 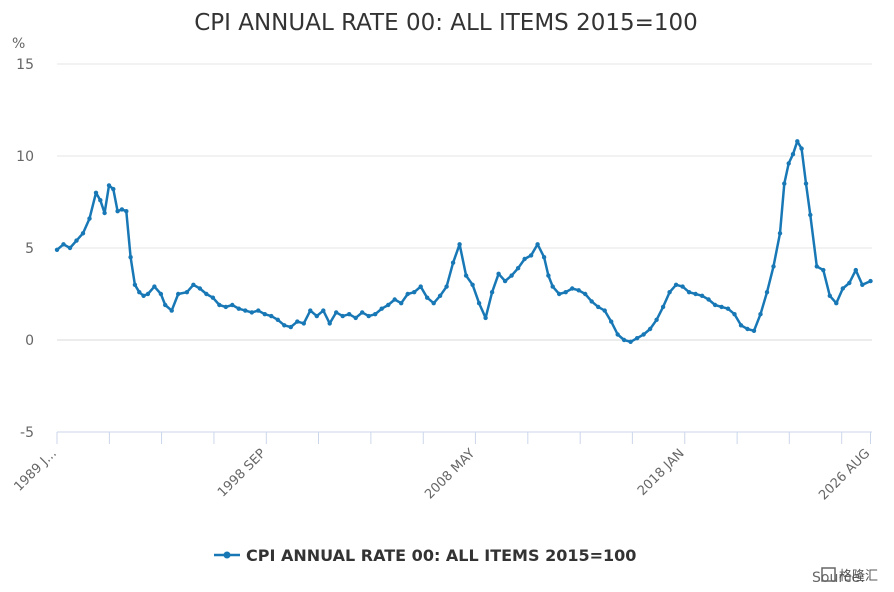 I want to click on y-tick-label: 5, so click(x=29, y=249).